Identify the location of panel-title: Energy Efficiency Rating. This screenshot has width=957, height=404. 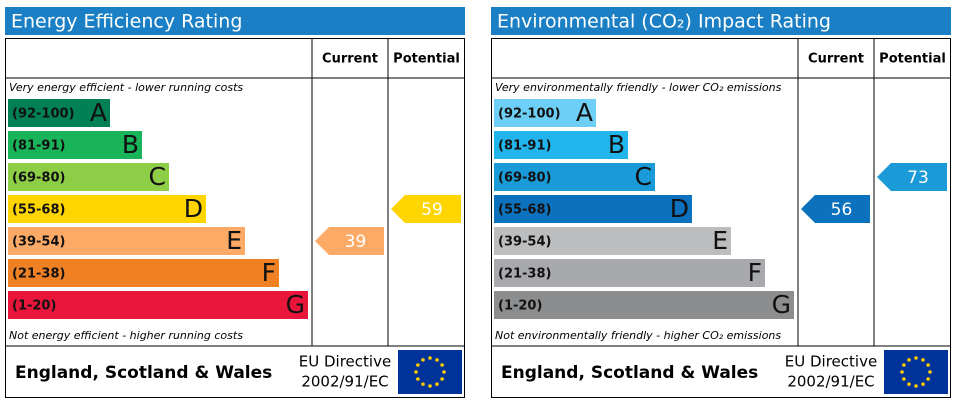
(126, 22).